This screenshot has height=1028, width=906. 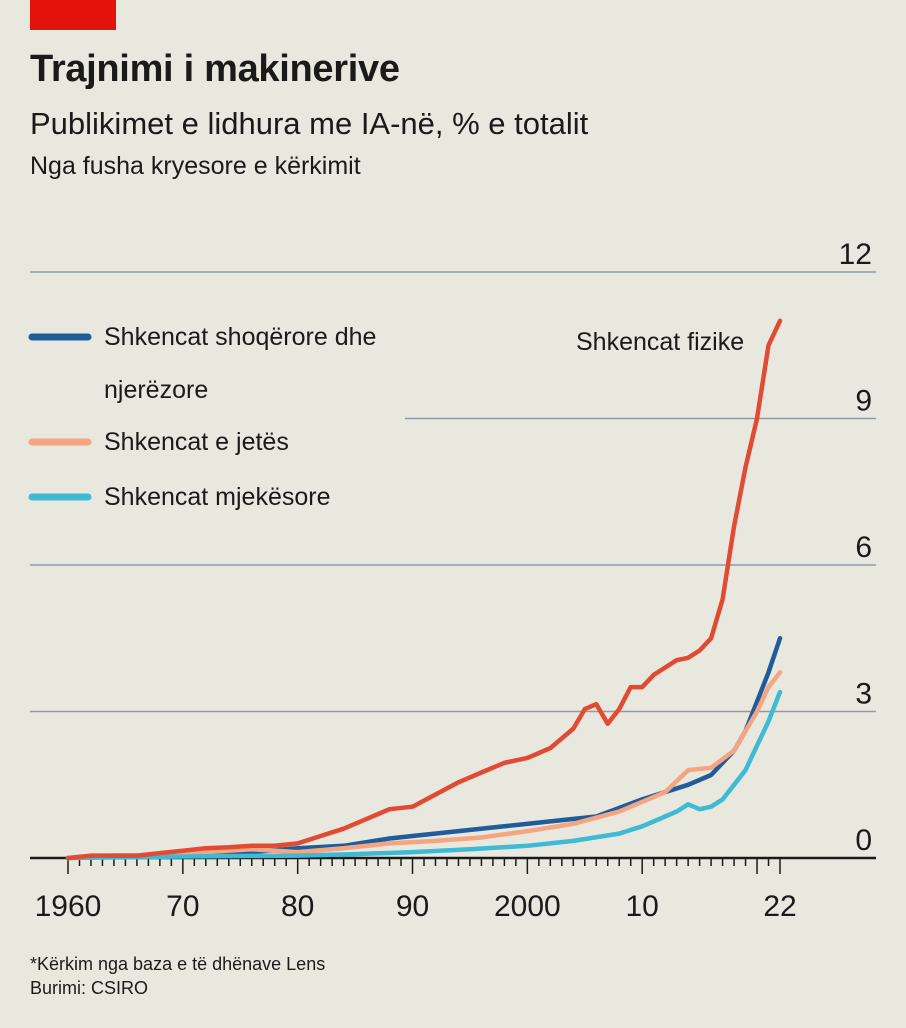 I want to click on legend-label-2: Shkencat e jetës, so click(x=196, y=442).